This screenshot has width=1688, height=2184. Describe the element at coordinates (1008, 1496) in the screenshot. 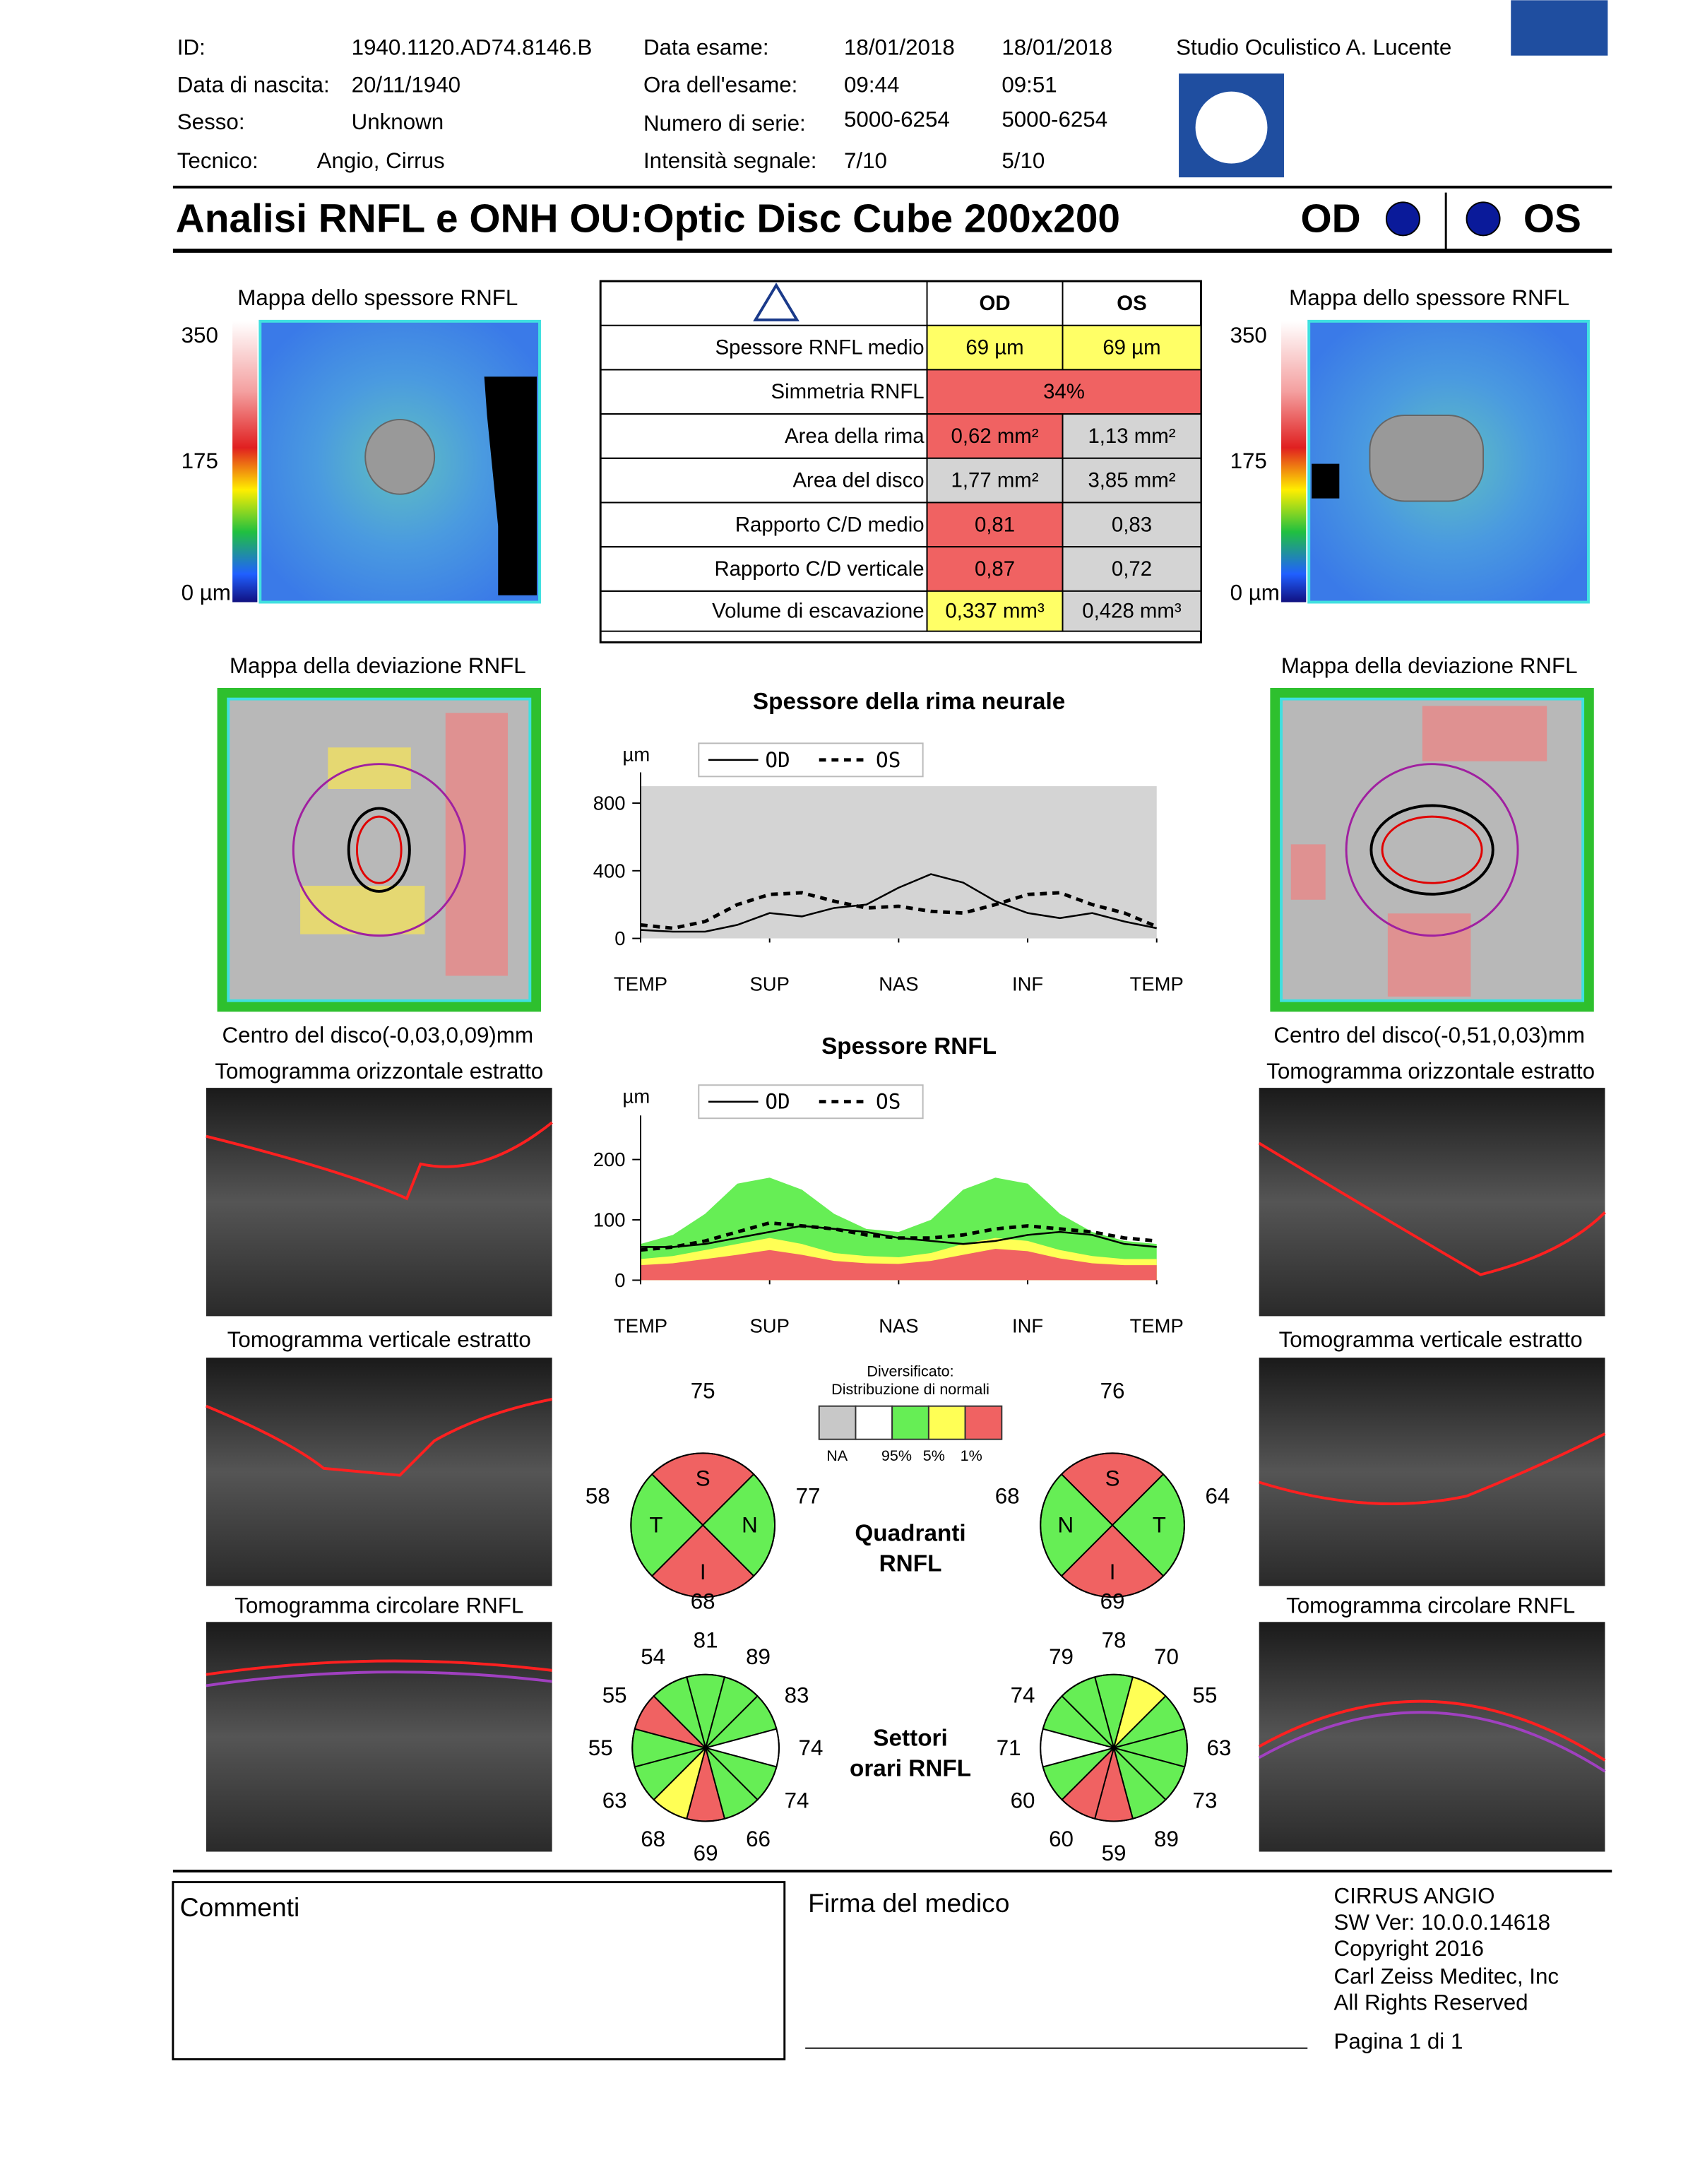

I see `quadrant-value: 68` at that location.